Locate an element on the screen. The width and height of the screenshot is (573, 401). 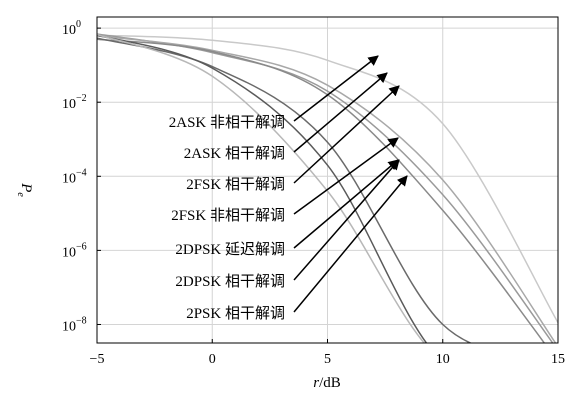
y-tick-label: 10⁻⁶ is located at coordinates (74, 250).